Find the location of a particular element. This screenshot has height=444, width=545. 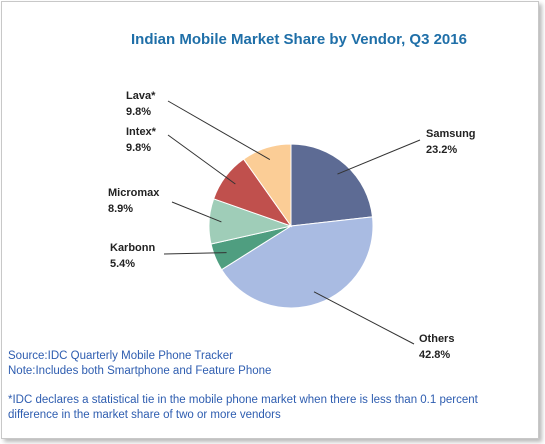

slice-label: Karbonn is located at coordinates (133, 248).